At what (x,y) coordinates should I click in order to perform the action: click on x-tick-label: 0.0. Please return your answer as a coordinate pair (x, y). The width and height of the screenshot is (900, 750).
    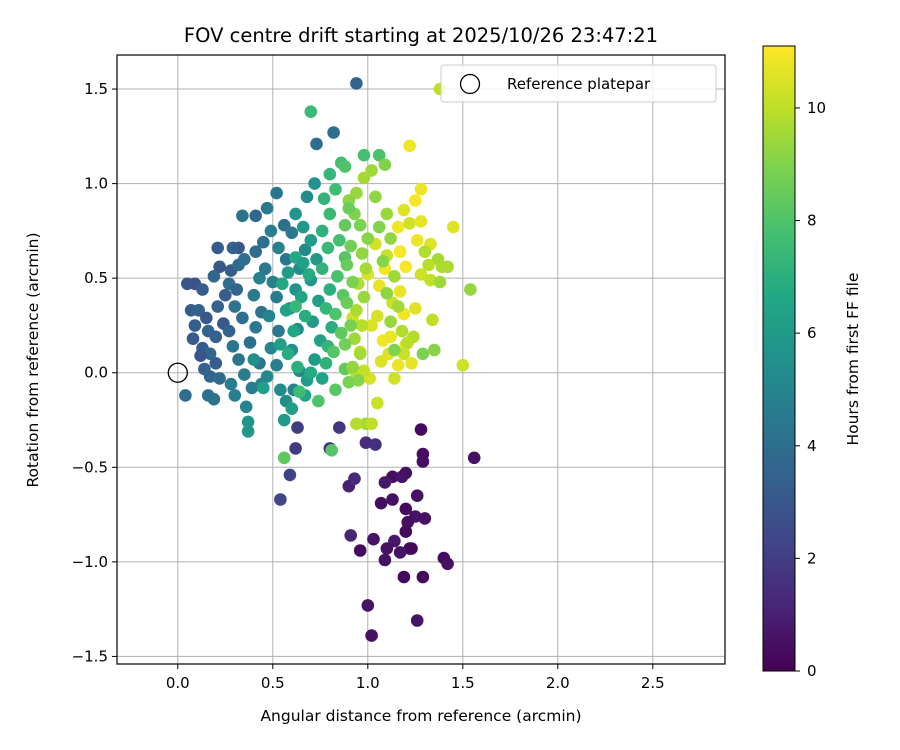
    Looking at the image, I should click on (178, 683).